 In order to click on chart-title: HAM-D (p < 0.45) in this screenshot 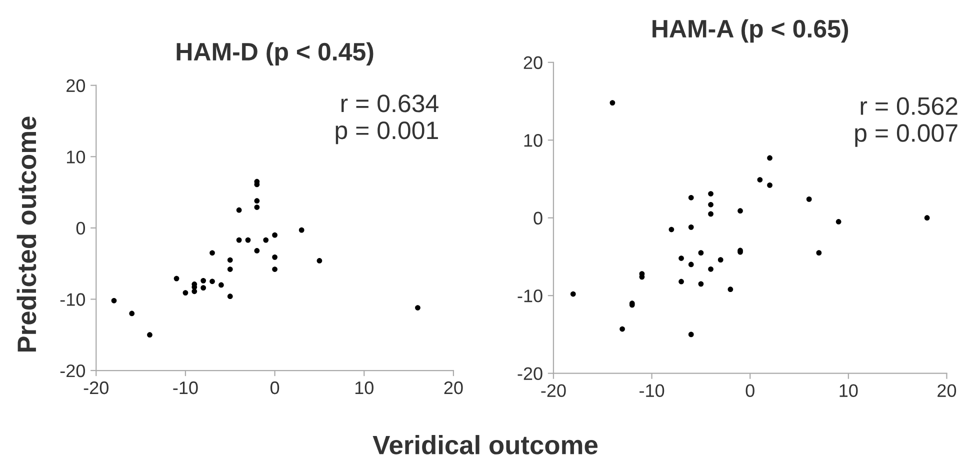, I will do `click(275, 54)`.